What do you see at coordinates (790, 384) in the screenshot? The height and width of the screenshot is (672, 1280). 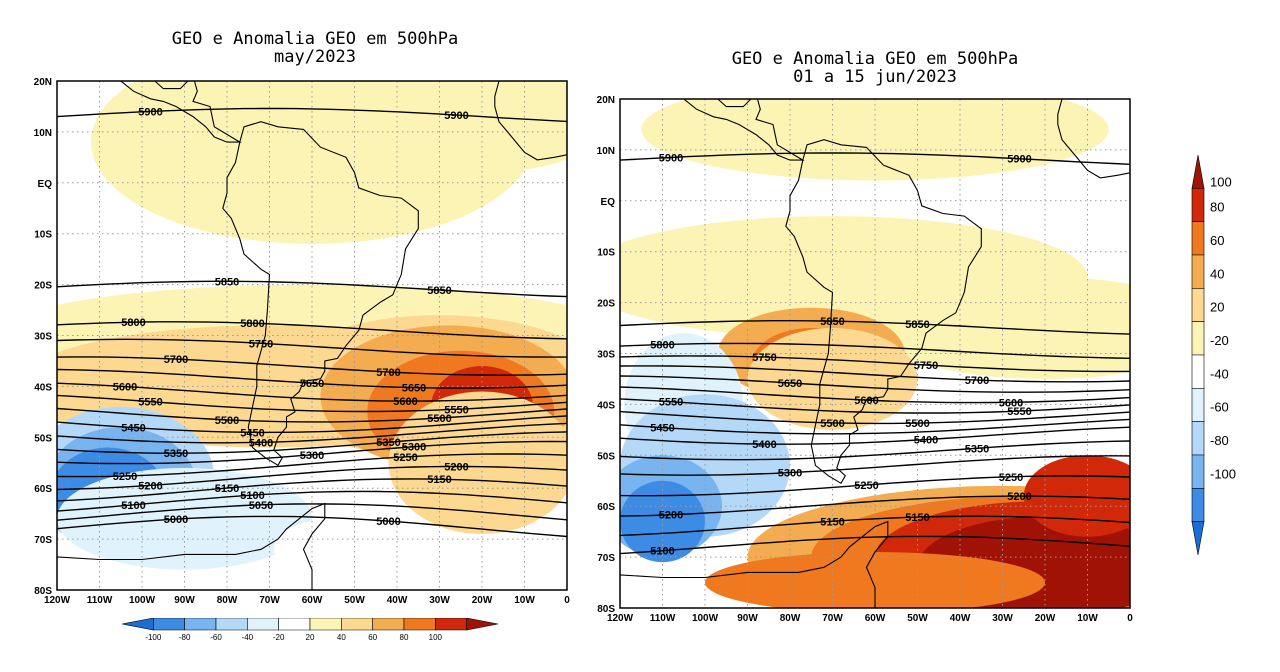 I see `right-contour-label: 5650` at bounding box center [790, 384].